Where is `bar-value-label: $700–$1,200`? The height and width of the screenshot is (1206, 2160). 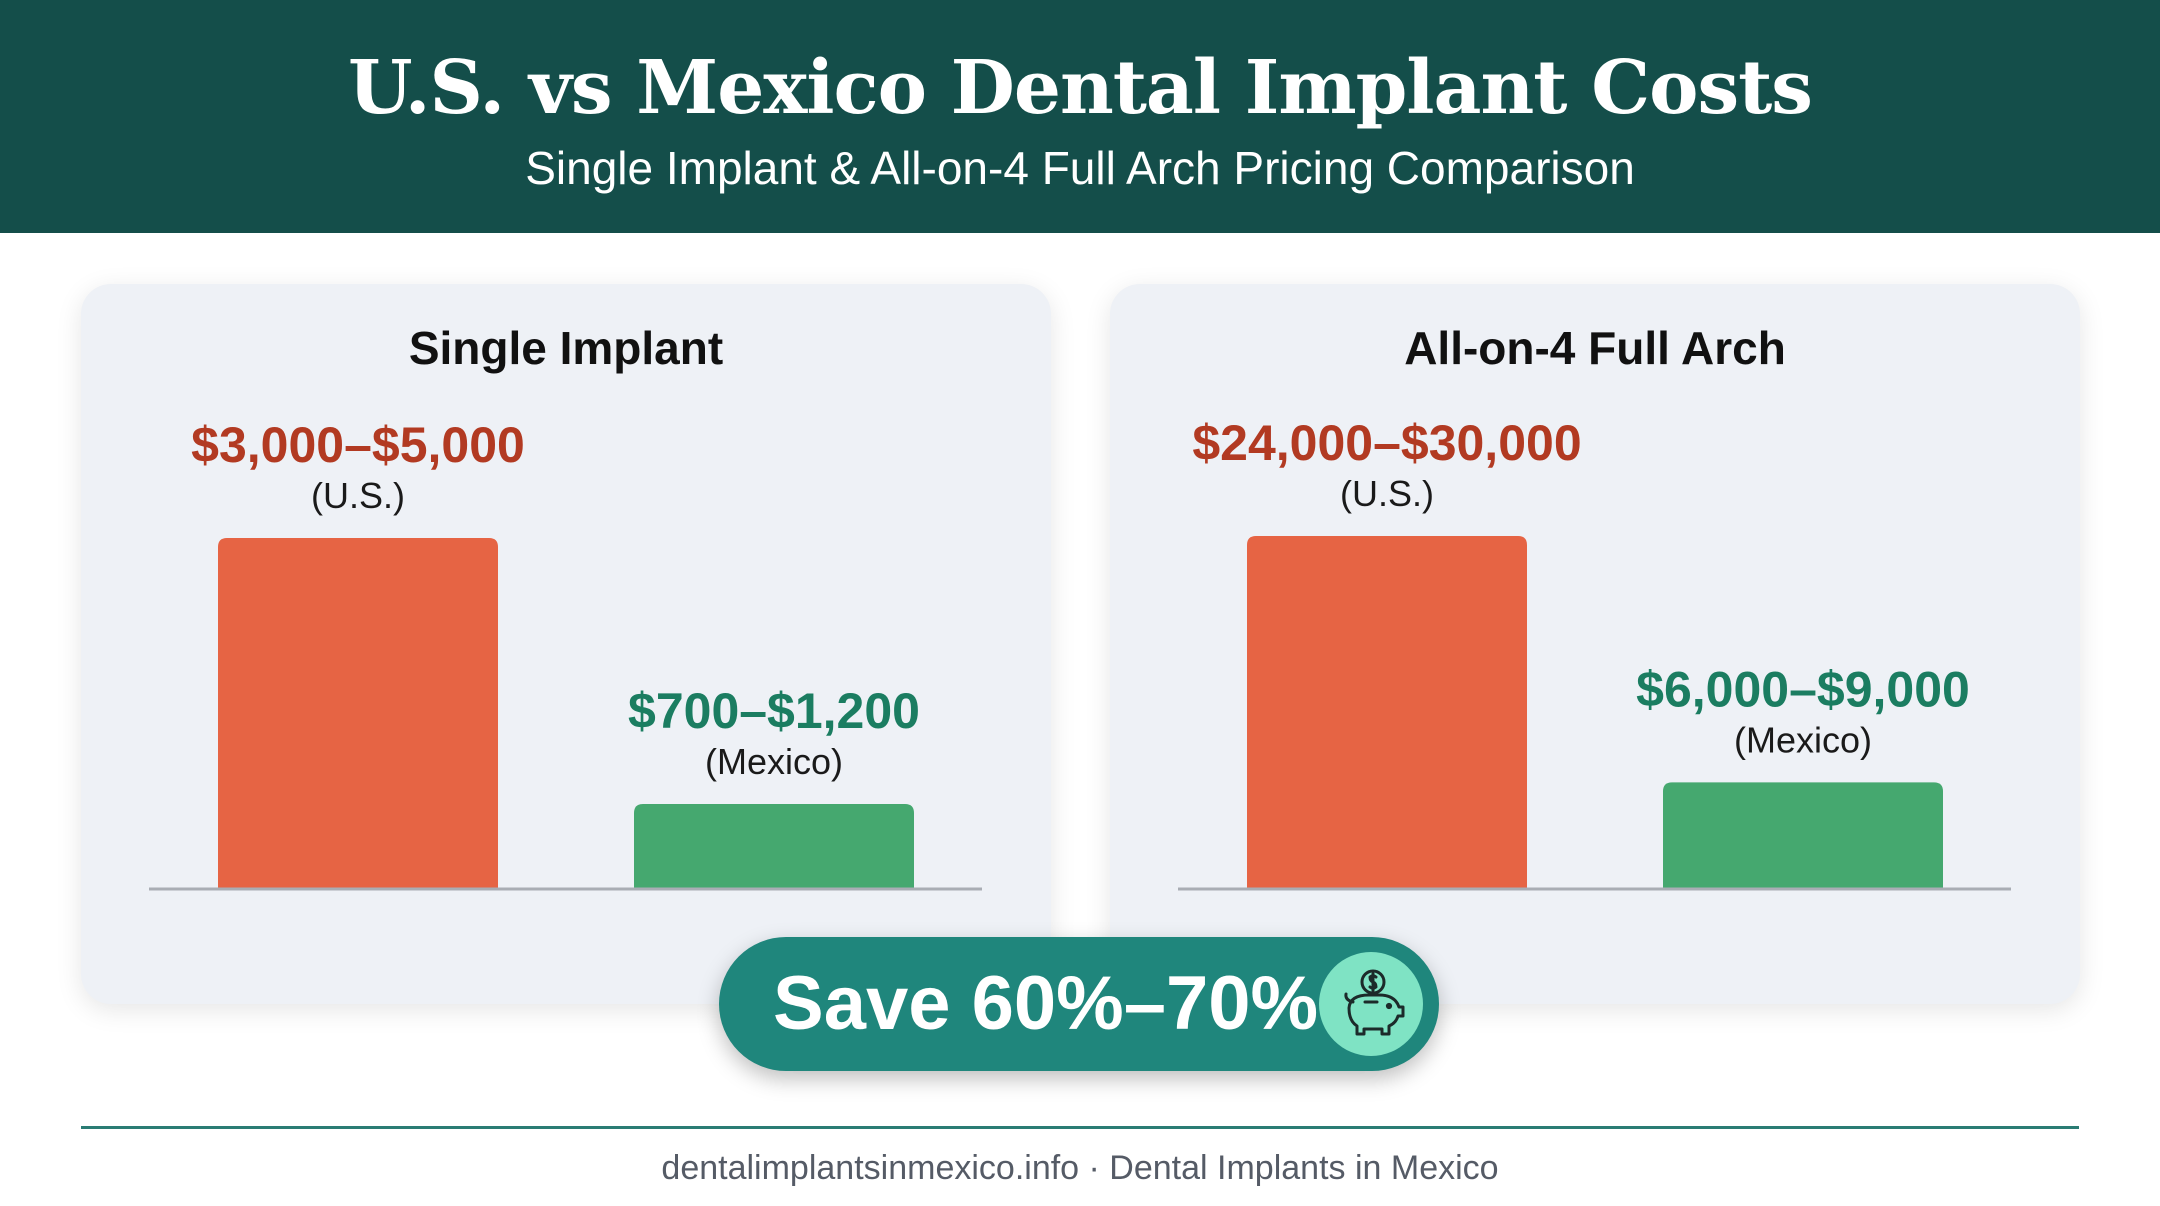
bar-value-label: $700–$1,200 is located at coordinates (774, 711).